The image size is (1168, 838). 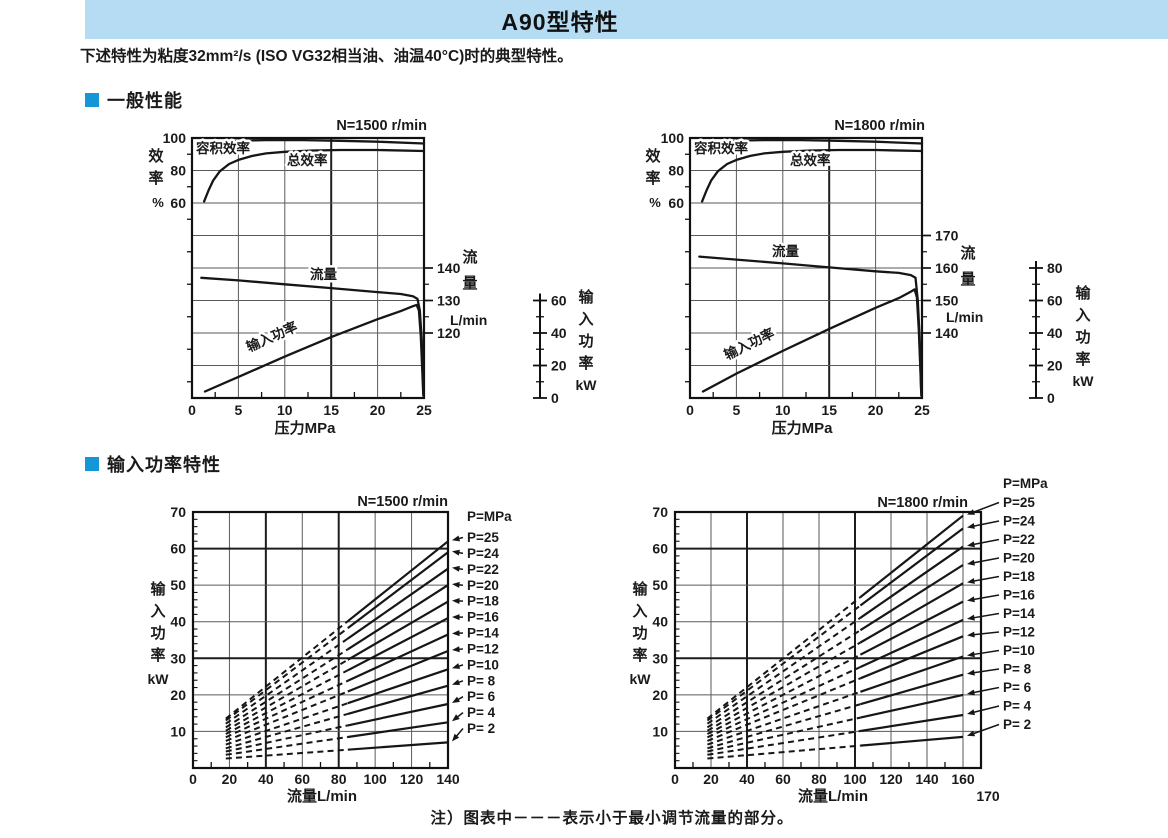 I want to click on y-tick-label: 50, so click(x=660, y=585).